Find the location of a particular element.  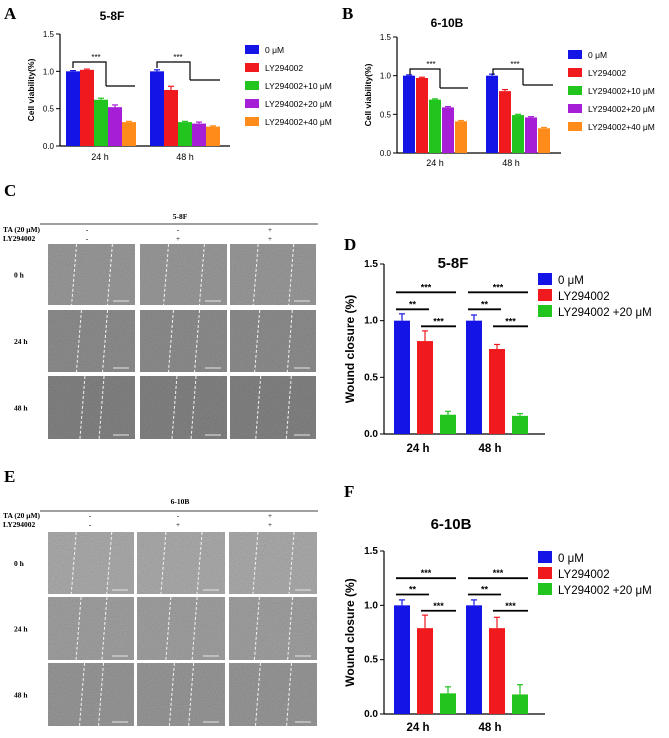

panel-label-c: C is located at coordinates (10, 190).